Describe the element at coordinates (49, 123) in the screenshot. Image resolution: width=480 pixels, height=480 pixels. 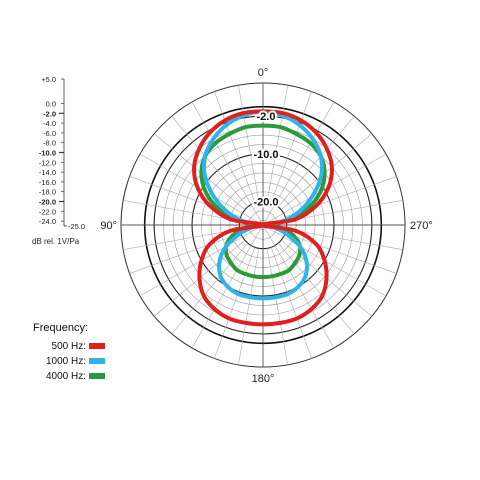
I see `scale-tick-label: -4.0` at that location.